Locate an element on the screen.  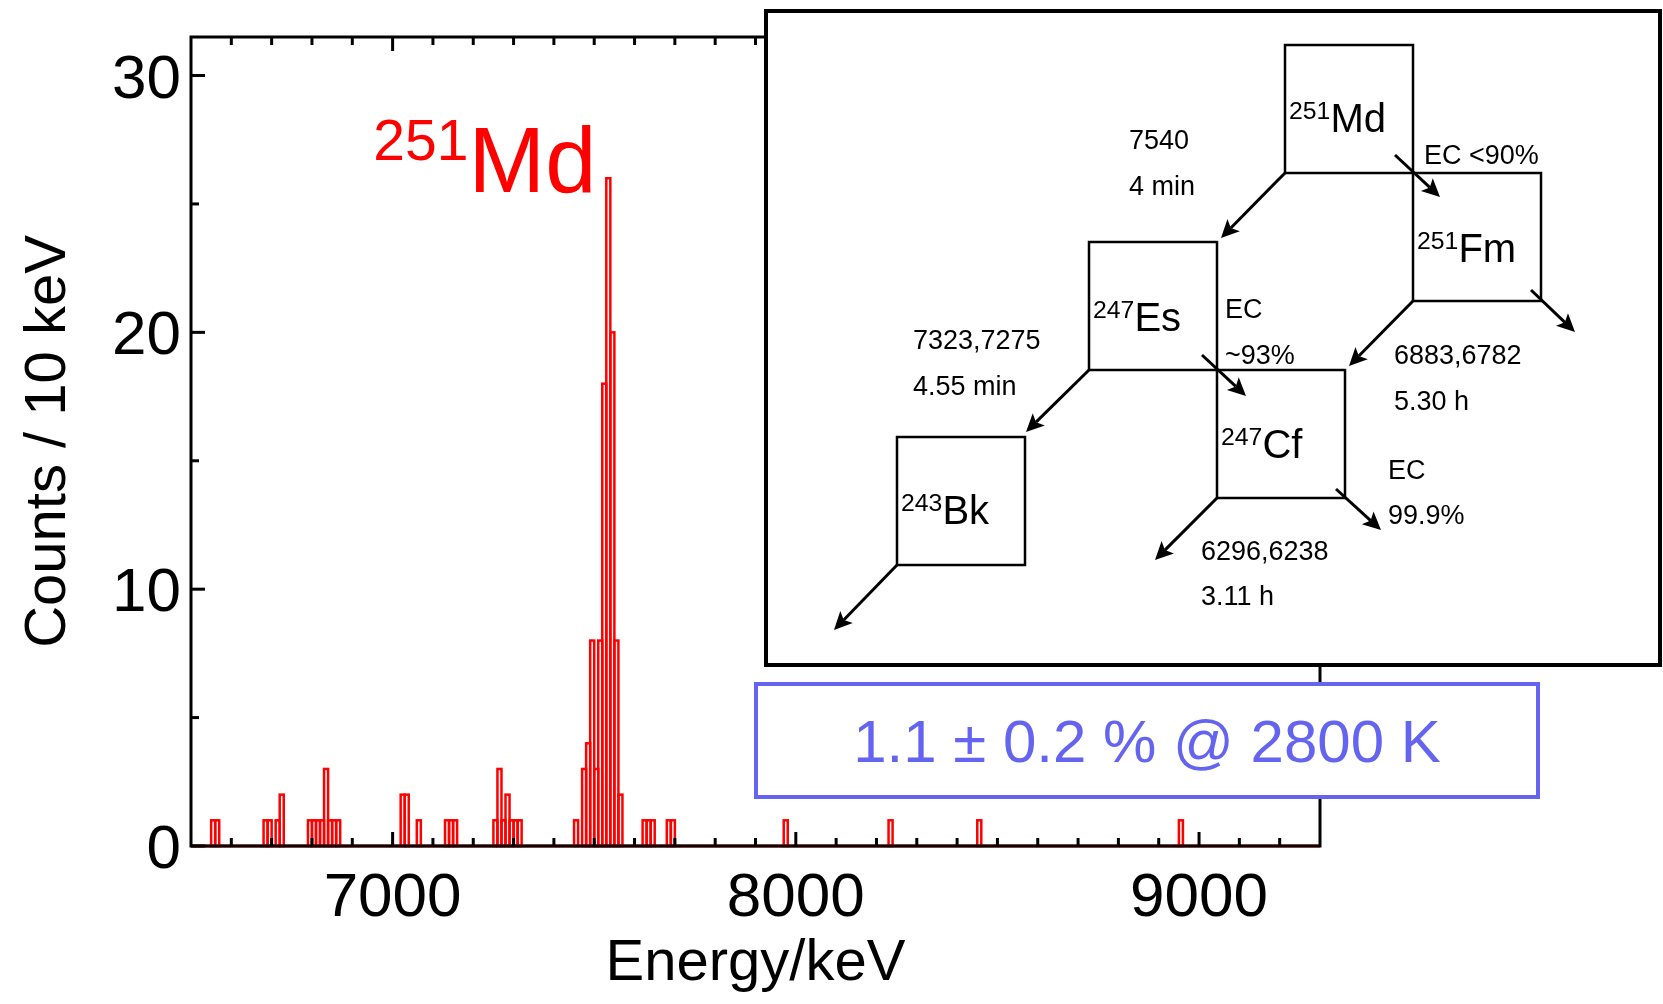
text: 99.9% is located at coordinates (1426, 515).